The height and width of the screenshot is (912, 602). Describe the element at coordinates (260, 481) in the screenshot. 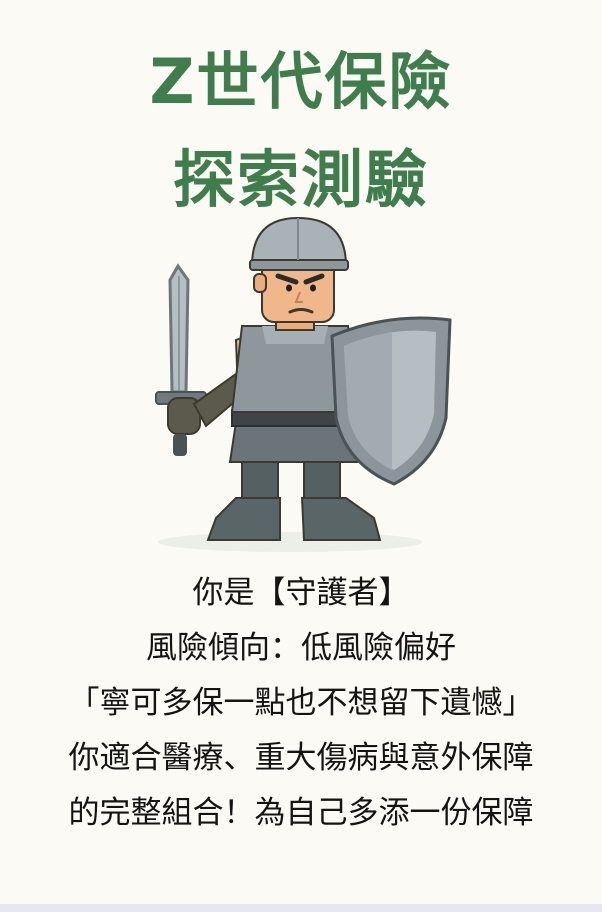

I see `left-leg` at that location.